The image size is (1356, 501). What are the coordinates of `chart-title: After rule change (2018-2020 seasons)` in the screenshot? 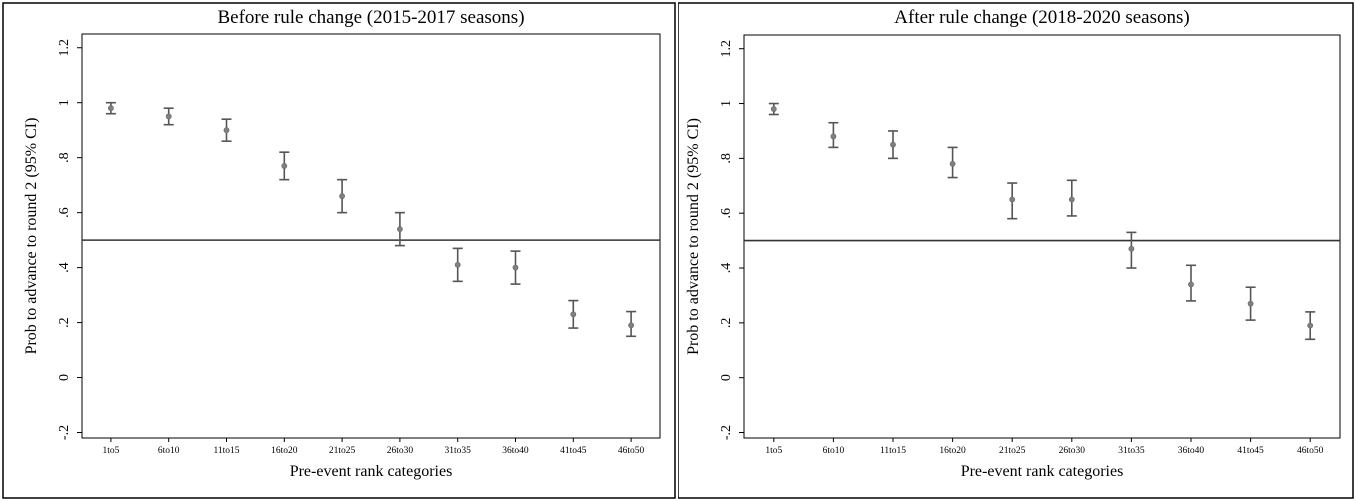 It's located at (1041, 17).